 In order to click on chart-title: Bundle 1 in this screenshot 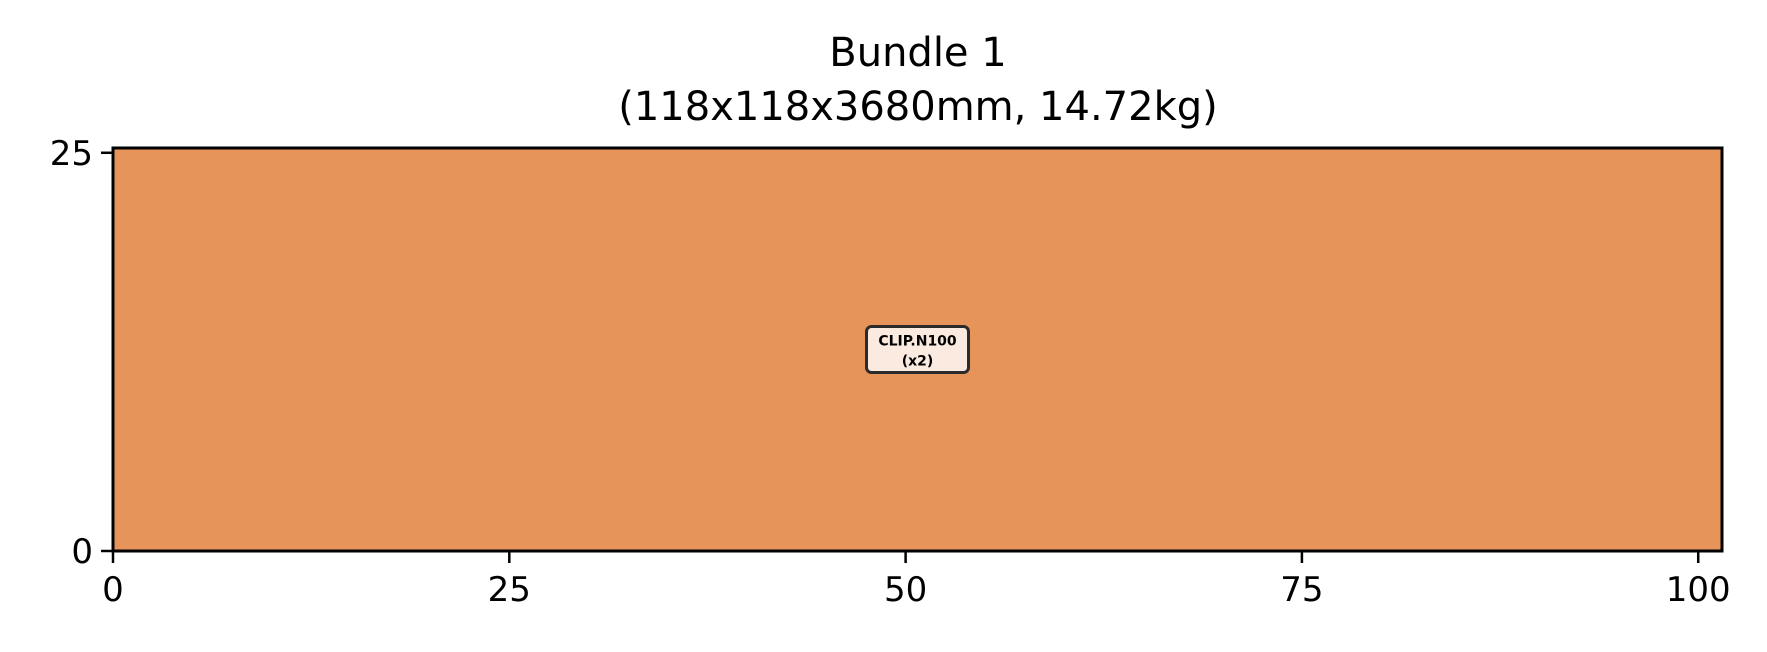, I will do `click(917, 53)`.